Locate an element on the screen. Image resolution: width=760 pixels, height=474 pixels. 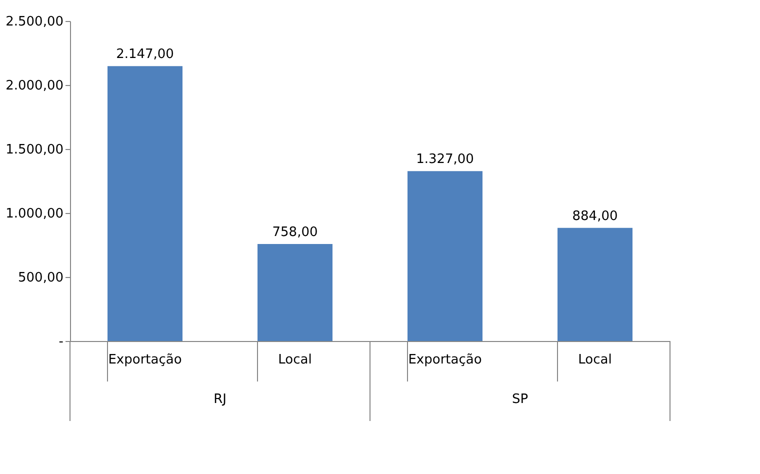
y-tick-label: 1.000,00 is located at coordinates (35, 214).